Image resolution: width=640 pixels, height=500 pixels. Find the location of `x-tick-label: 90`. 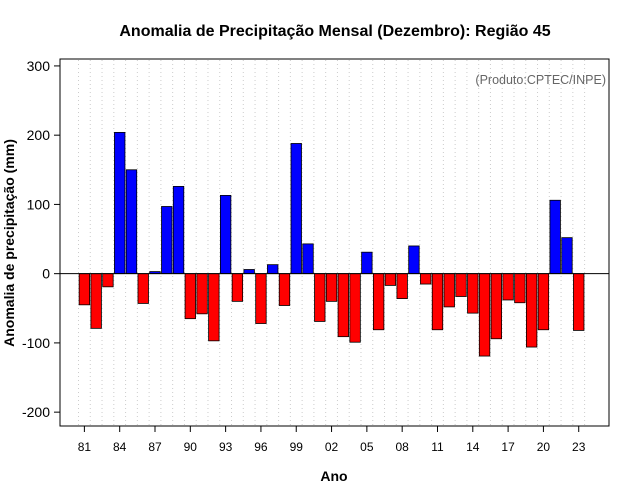

x-tick-label: 90 is located at coordinates (191, 447).